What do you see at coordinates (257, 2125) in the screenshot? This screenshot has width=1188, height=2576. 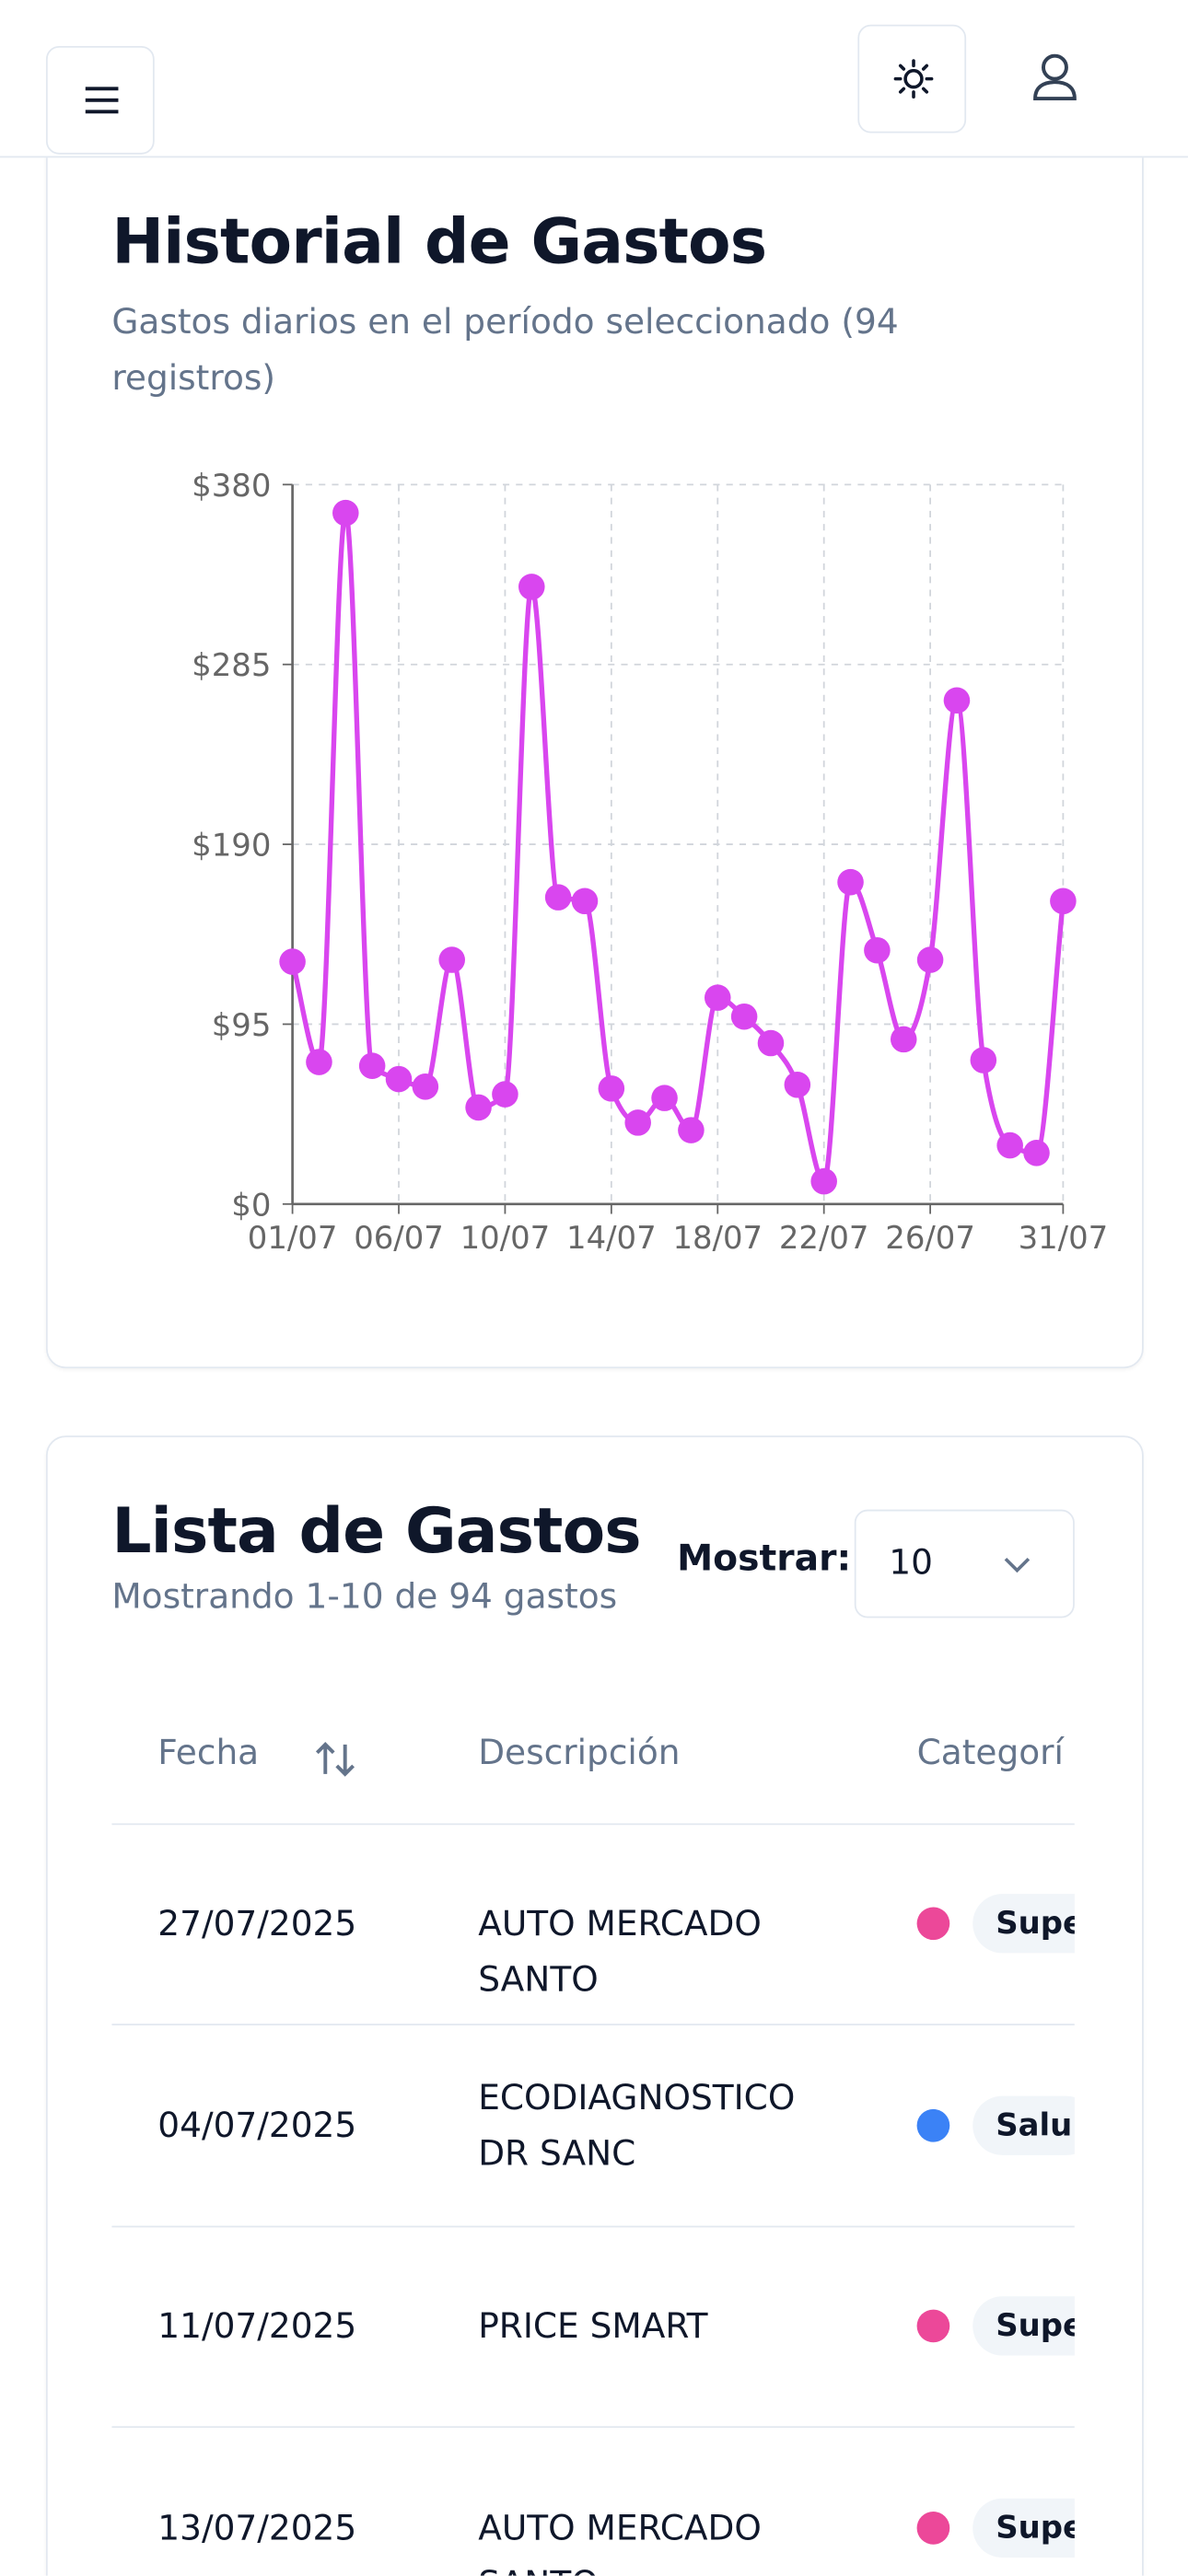 I see `date-cell: 04/07/2025` at bounding box center [257, 2125].